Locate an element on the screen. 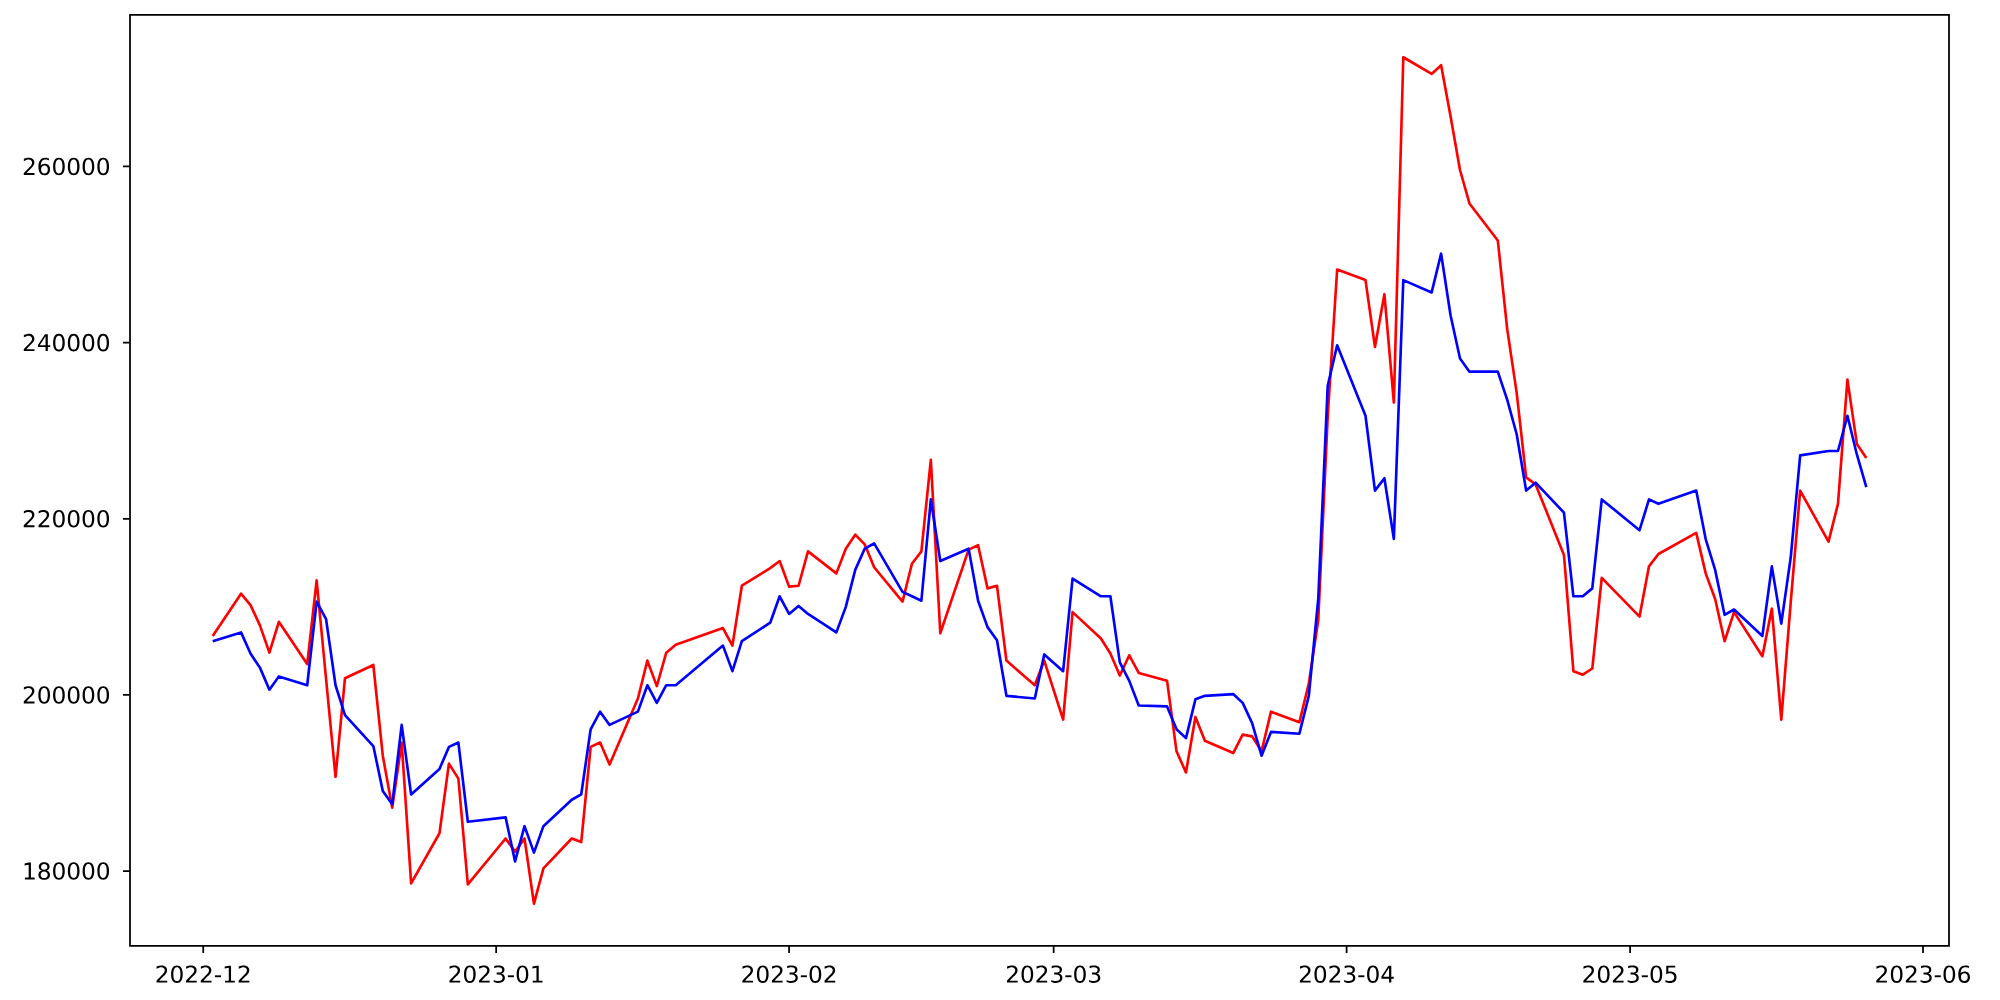  x-tick-label: 2023-06 is located at coordinates (1923, 974).